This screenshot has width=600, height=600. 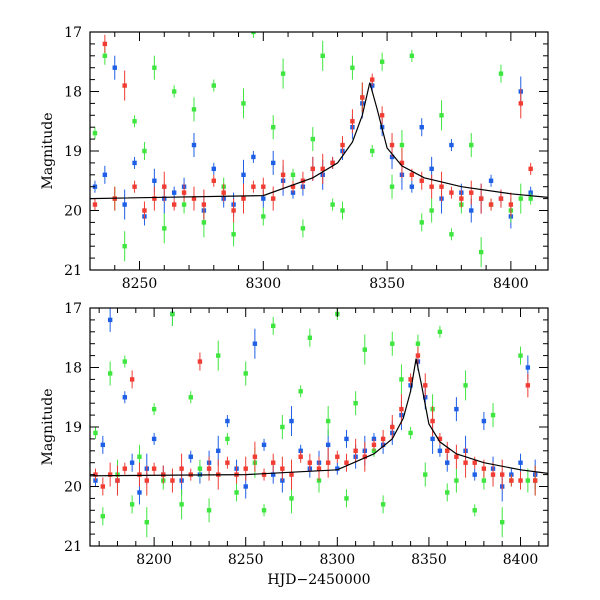 What do you see at coordinates (73, 369) in the screenshot?
I see `y-tick-label: 18` at bounding box center [73, 369].